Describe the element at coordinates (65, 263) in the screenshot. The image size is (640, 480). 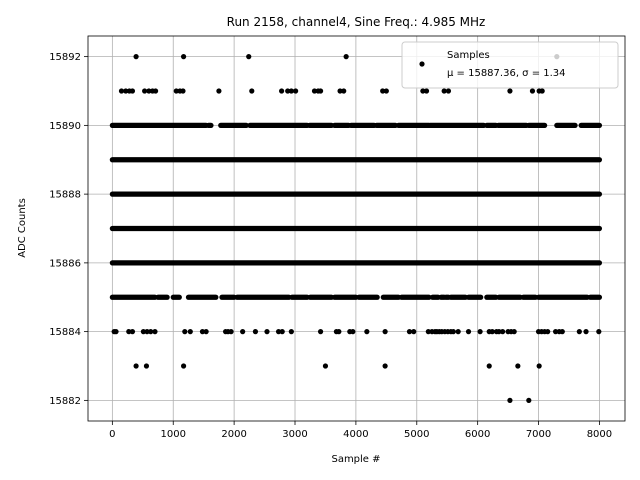
I see `y-tick-label: 15886` at that location.